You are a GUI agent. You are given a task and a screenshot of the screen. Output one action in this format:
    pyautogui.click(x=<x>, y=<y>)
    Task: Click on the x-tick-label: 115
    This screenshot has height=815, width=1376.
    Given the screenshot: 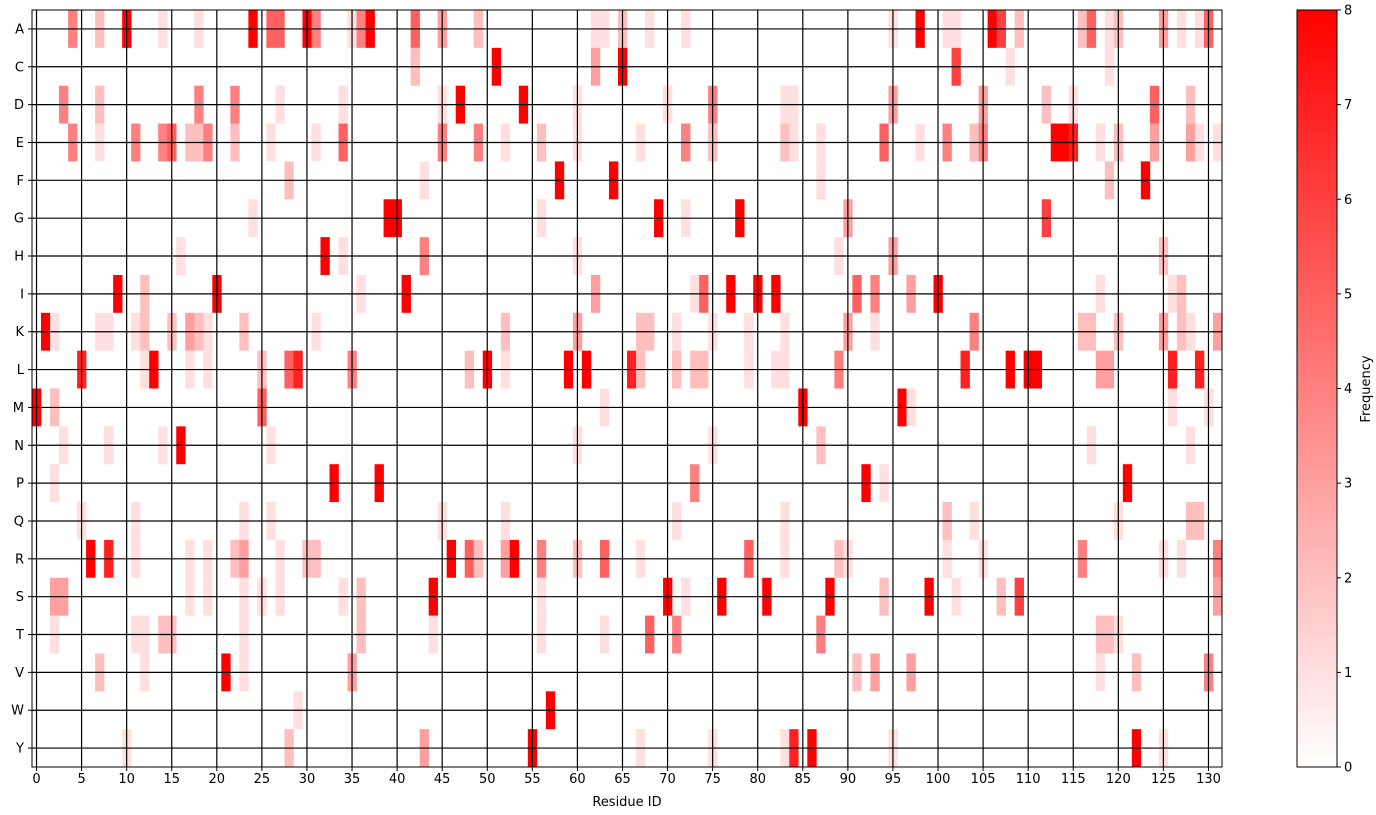 What is the action you would take?
    pyautogui.click(x=1073, y=779)
    